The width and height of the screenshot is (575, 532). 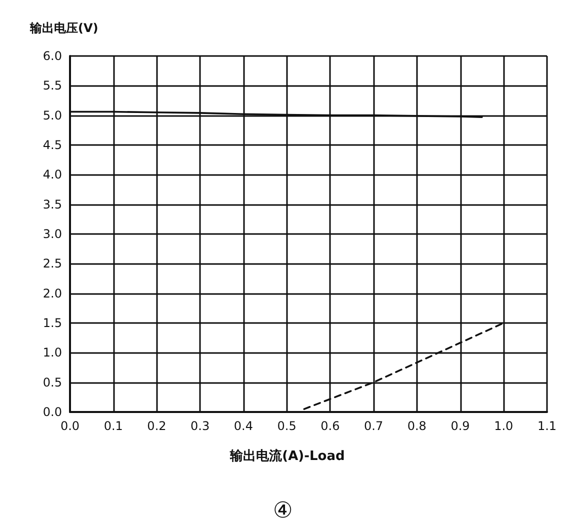 What do you see at coordinates (330, 426) in the screenshot?
I see `x-tick-label: 0.6` at bounding box center [330, 426].